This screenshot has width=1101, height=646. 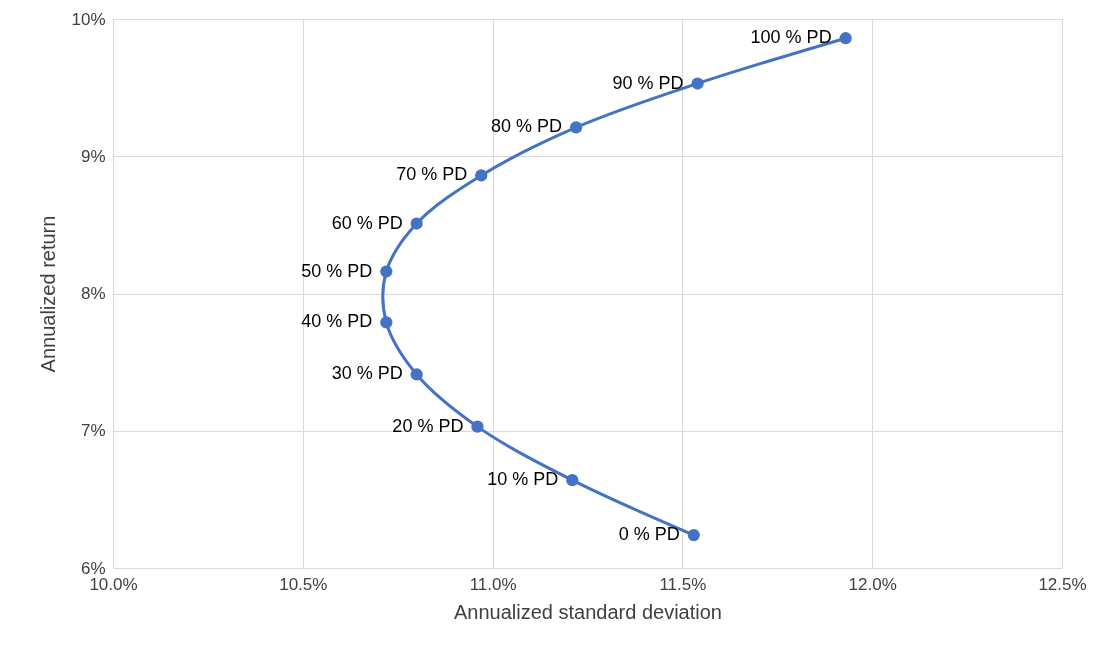 What do you see at coordinates (93, 293) in the screenshot?
I see `y-tick-label: 8%` at bounding box center [93, 293].